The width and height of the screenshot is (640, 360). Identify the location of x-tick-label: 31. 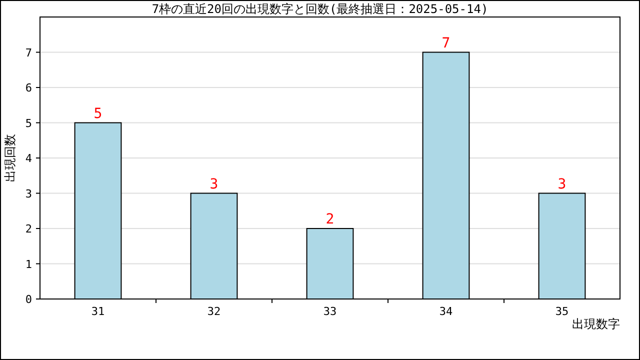
(98, 311).